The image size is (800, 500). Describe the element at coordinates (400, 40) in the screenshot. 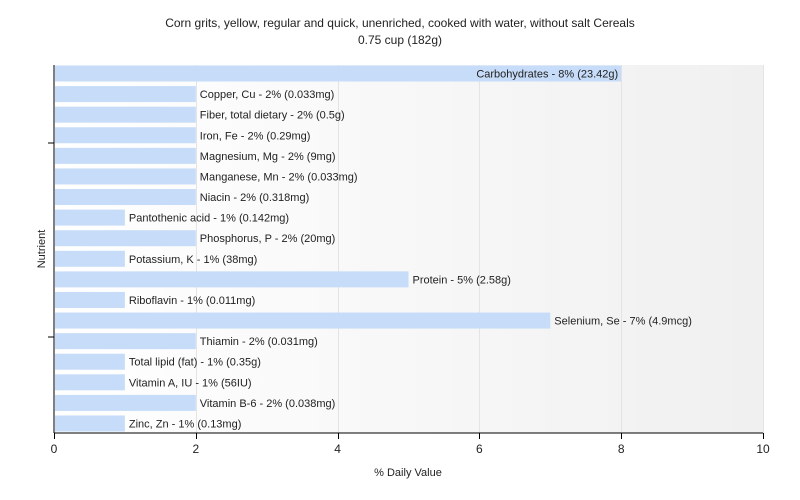

I see `chart-subtitle: 0.75 cup (182g)` at that location.